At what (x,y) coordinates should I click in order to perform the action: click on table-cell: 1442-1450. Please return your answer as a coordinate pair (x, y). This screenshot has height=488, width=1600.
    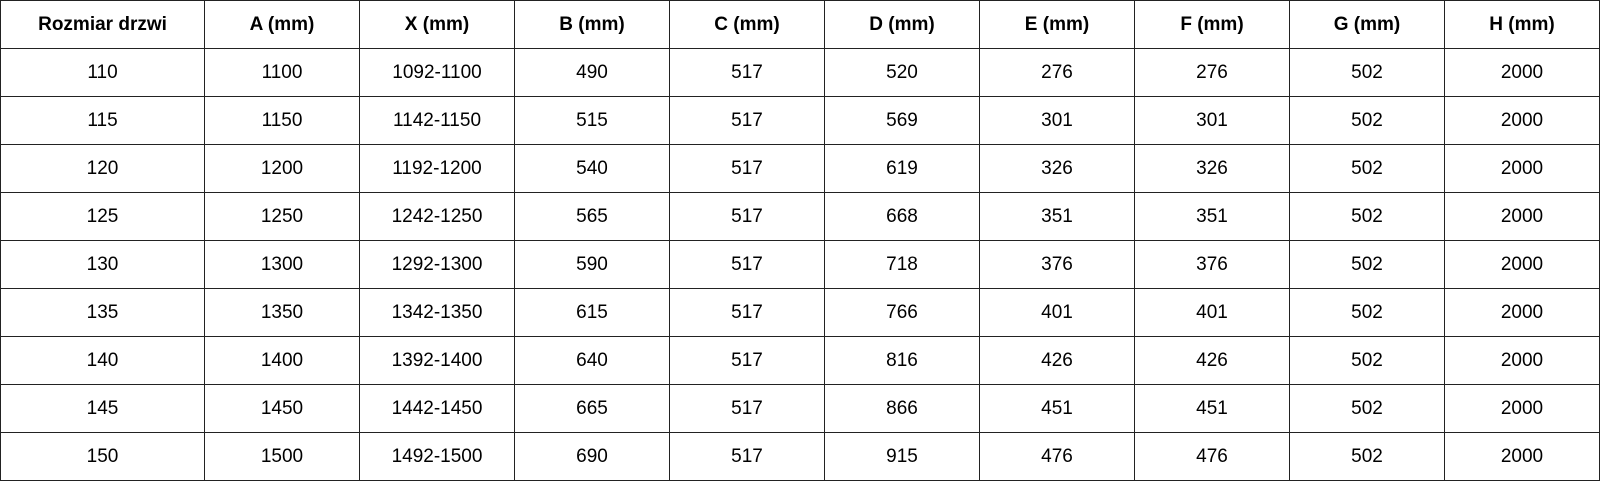
    Looking at the image, I should click on (437, 408).